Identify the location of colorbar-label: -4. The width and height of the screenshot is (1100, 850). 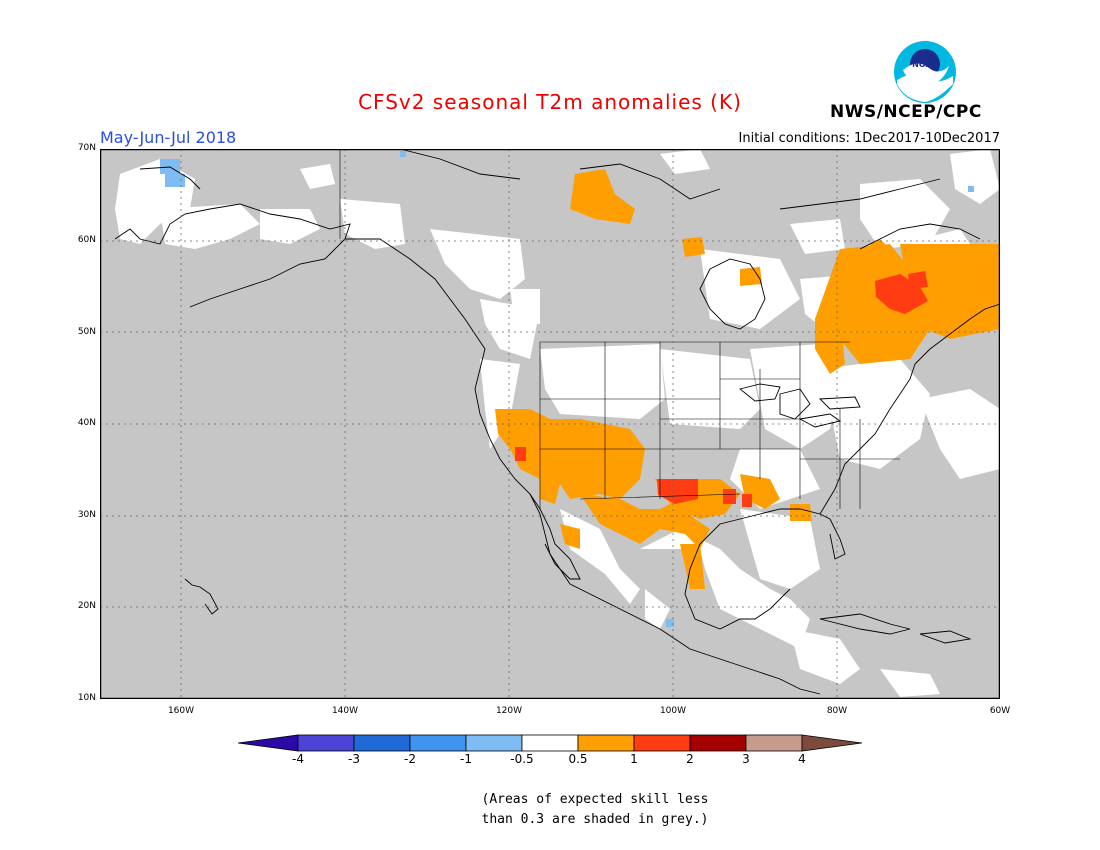
(298, 759).